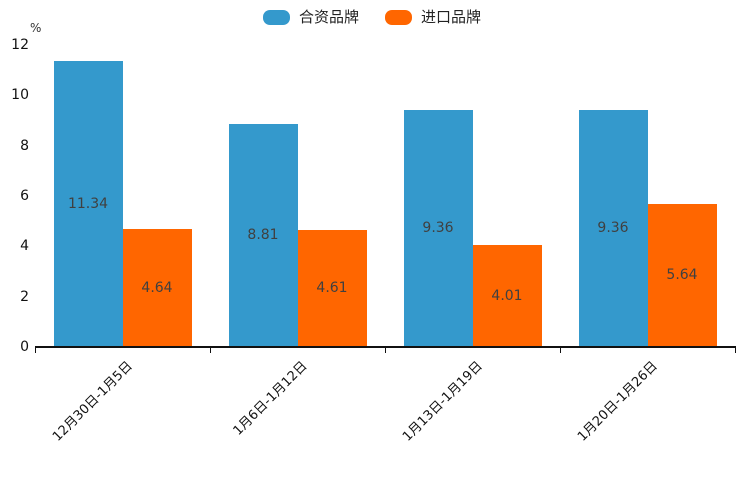 Image resolution: width=744 pixels, height=496 pixels. Describe the element at coordinates (270, 398) in the screenshot. I see `x-axis-tick-label: 1月6日-1月12日` at that location.